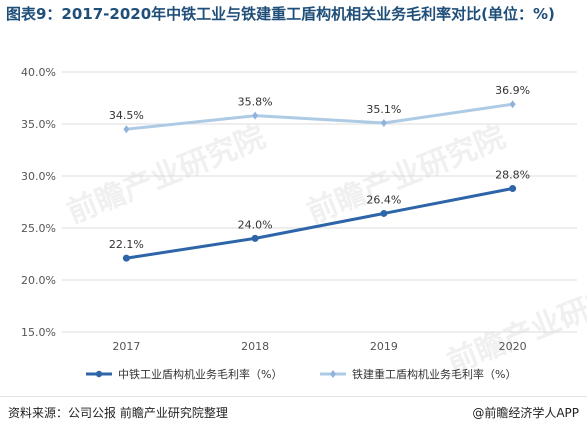  Describe the element at coordinates (512, 90) in the screenshot. I see `data-label: 36.9%` at that location.